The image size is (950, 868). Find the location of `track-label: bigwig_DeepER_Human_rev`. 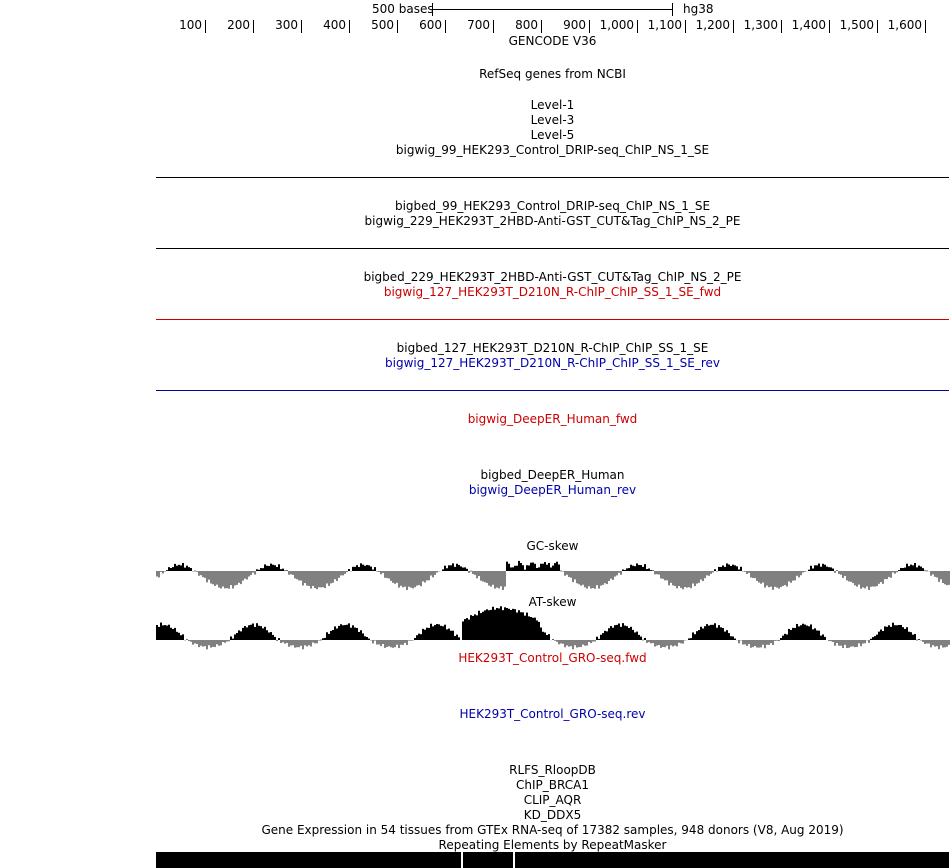

track-label: bigwig_DeepER_Human_rev is located at coordinates (552, 490).